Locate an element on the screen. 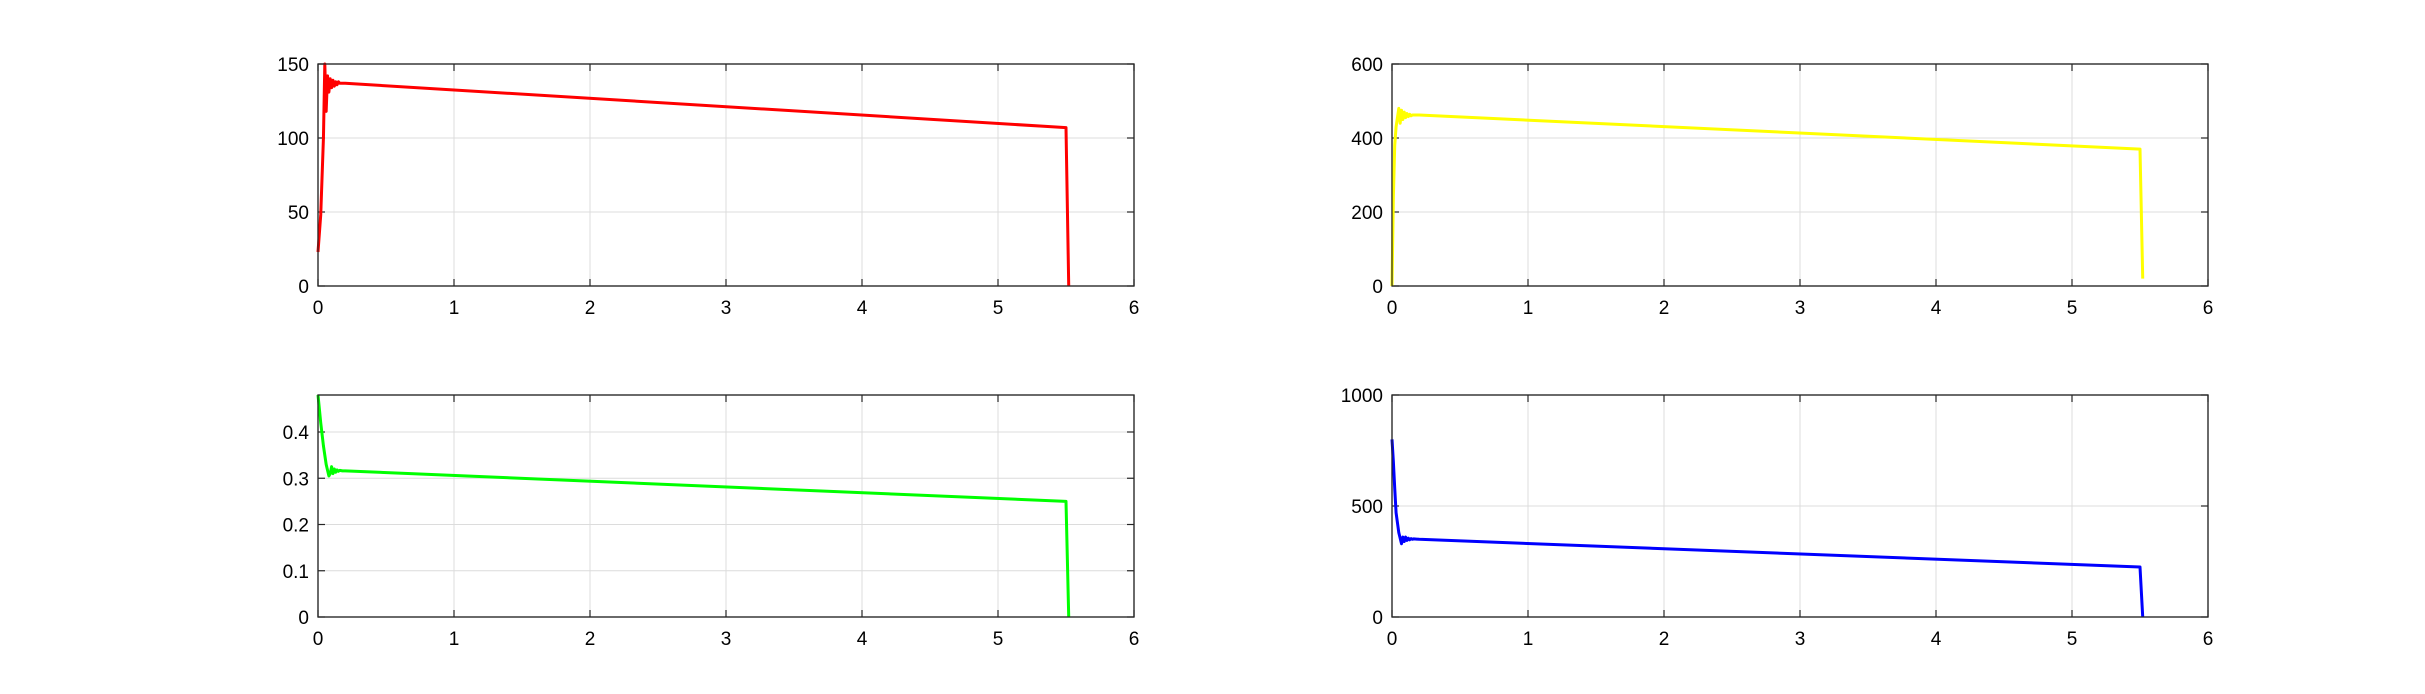 This screenshot has height=694, width=2425. y-tick-label: 1000 is located at coordinates (1362, 396).